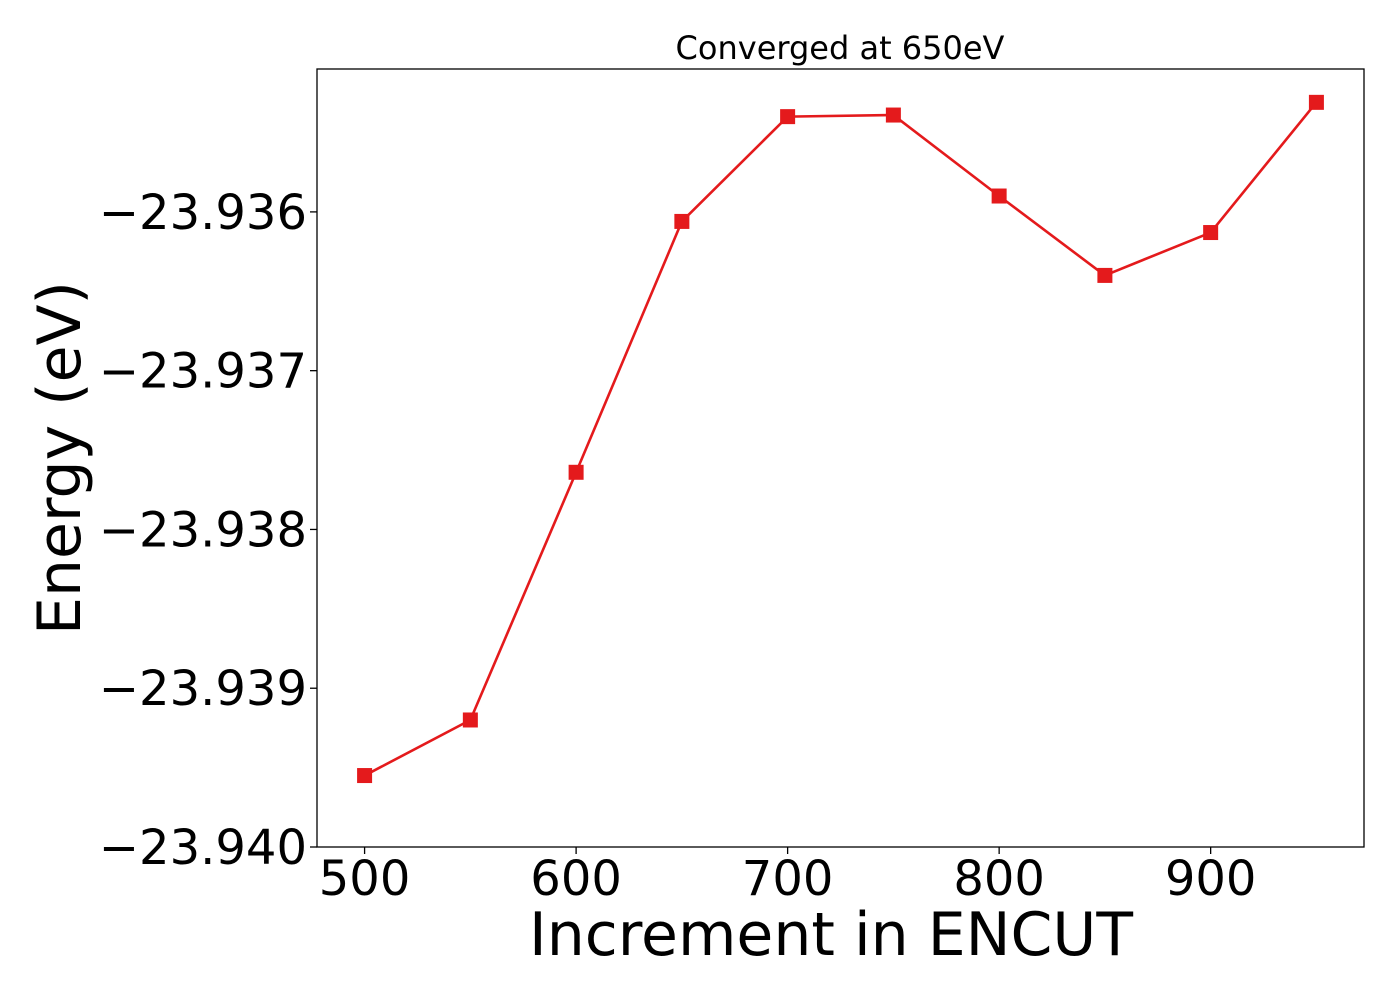 This screenshot has width=1400, height=1000. I want to click on x-tick-label: 500, so click(365, 879).